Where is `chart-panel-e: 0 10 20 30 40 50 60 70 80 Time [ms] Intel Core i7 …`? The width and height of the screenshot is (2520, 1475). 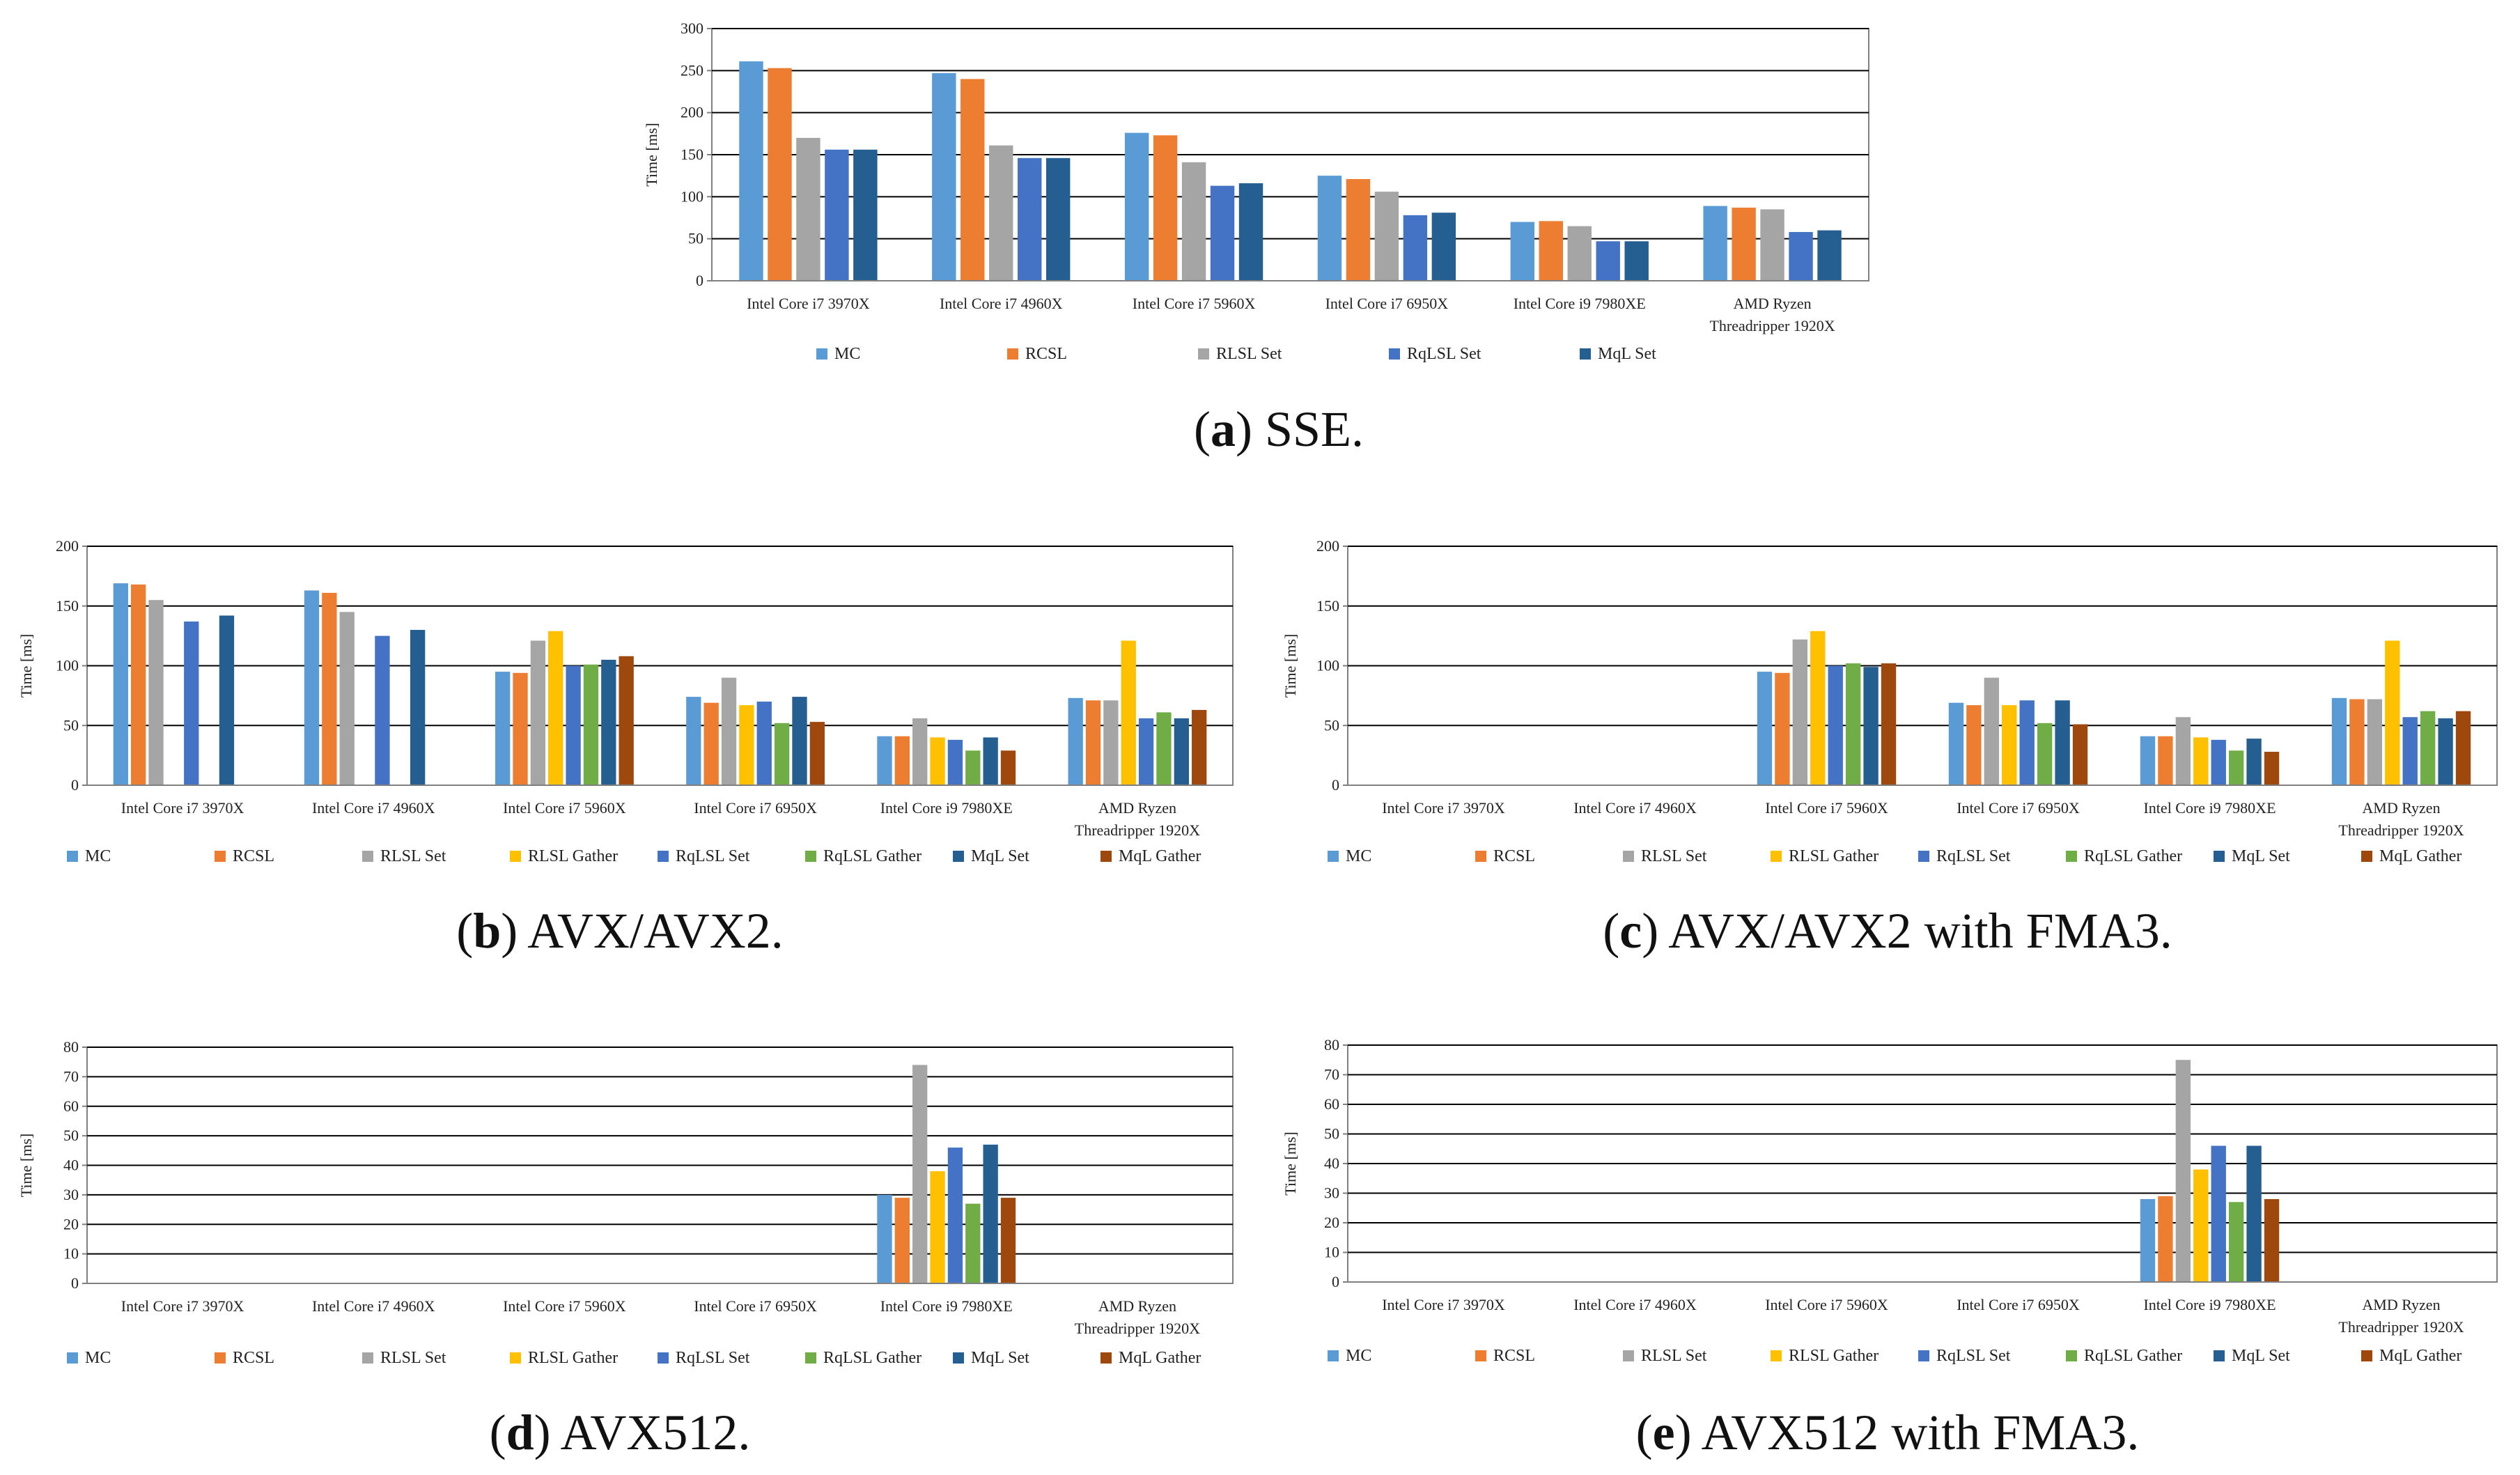
chart-panel-e: 0 10 20 30 40 50 60 70 80 Time [ms] Intel Core i7 … is located at coordinates (1890, 1248).